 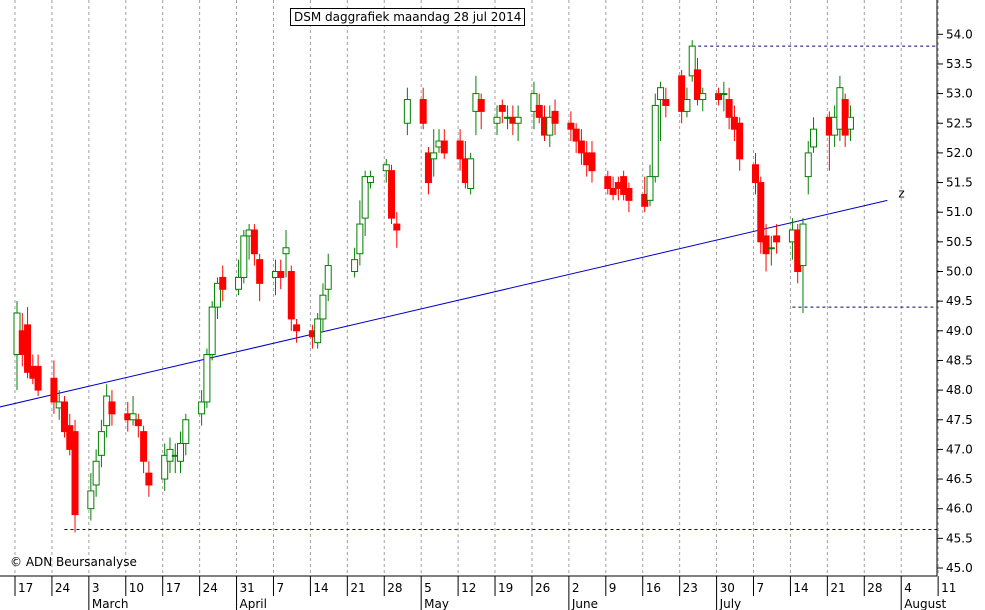 I want to click on y-tick-label: 51.5, so click(x=959, y=183).